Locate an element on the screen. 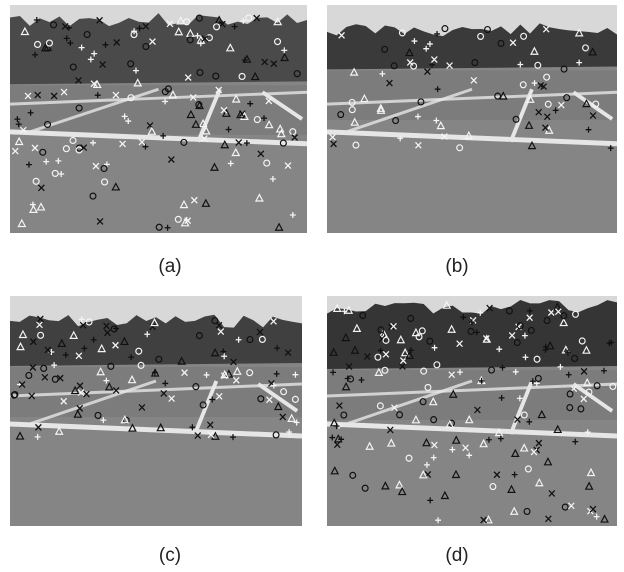 Image resolution: width=624 pixels, height=572 pixels. panel-label: (a) is located at coordinates (170, 266).